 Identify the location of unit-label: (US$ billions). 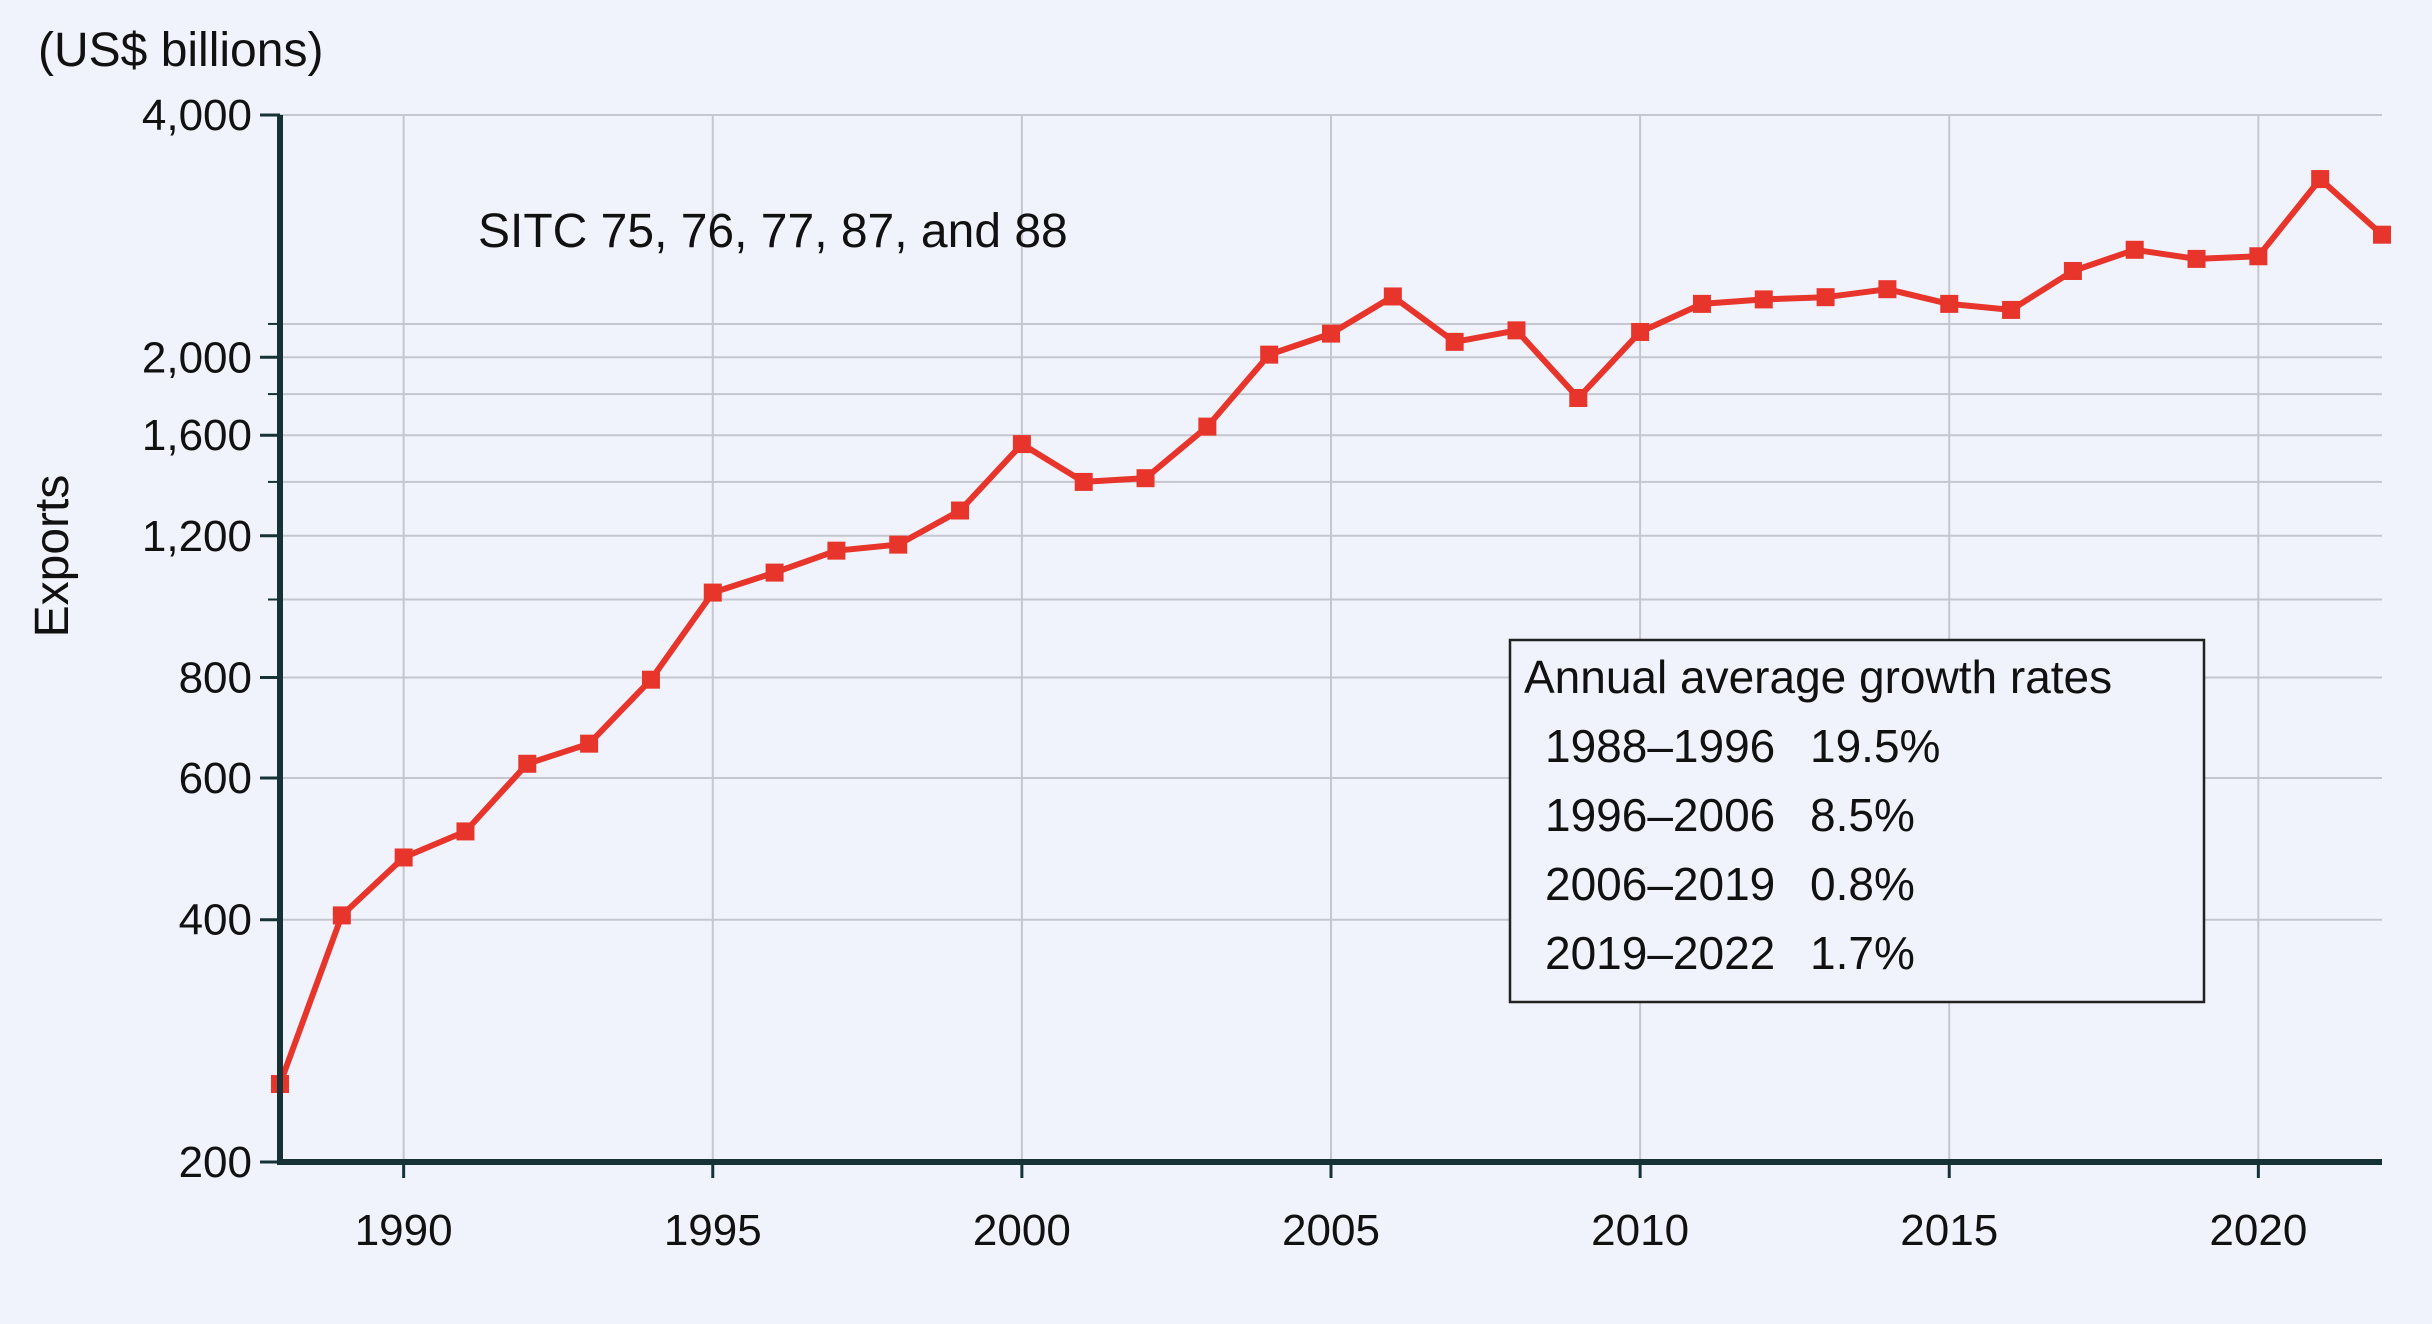
(180, 50).